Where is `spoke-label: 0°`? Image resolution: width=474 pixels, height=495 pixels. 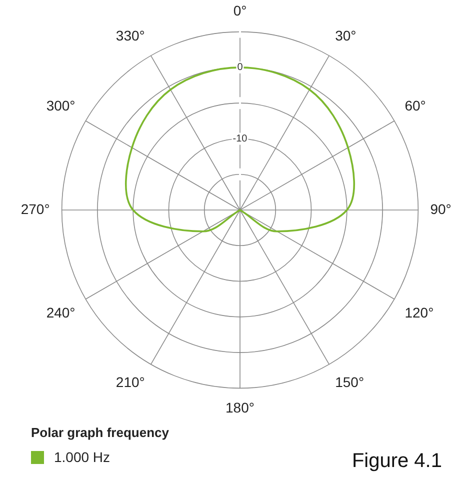
spoke-label: 0° is located at coordinates (240, 10).